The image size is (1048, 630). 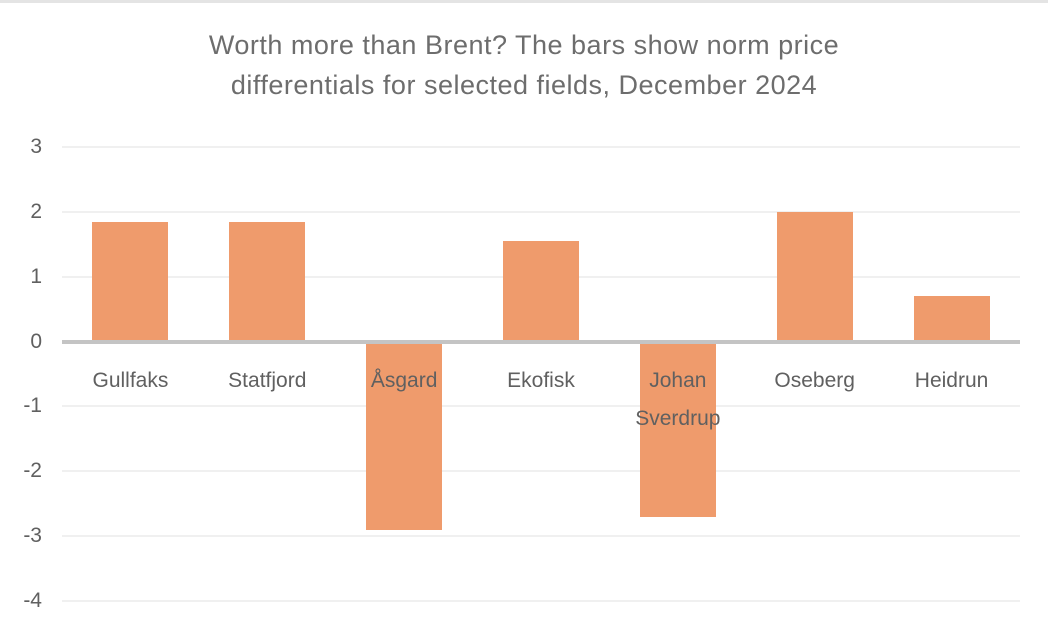 What do you see at coordinates (541, 380) in the screenshot?
I see `category-label: Ekofisk` at bounding box center [541, 380].